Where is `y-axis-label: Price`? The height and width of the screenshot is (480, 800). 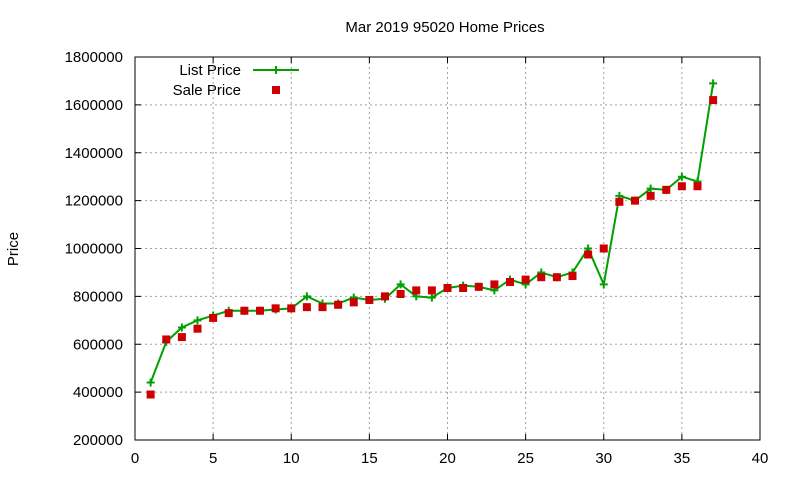
y-axis-label: Price is located at coordinates (13, 249).